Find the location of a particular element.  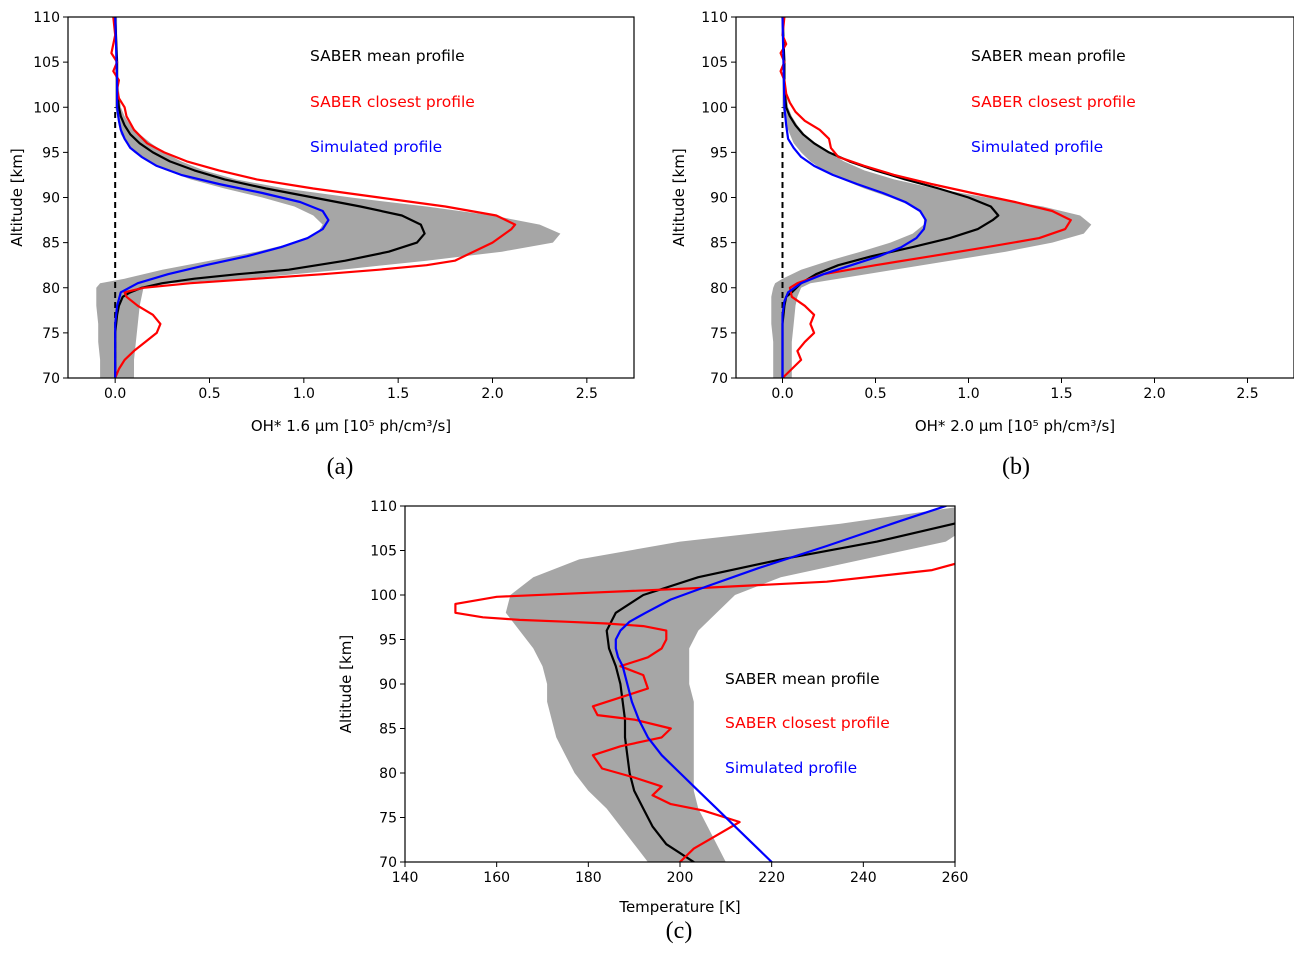

x-tick-label: 140 is located at coordinates (405, 878).